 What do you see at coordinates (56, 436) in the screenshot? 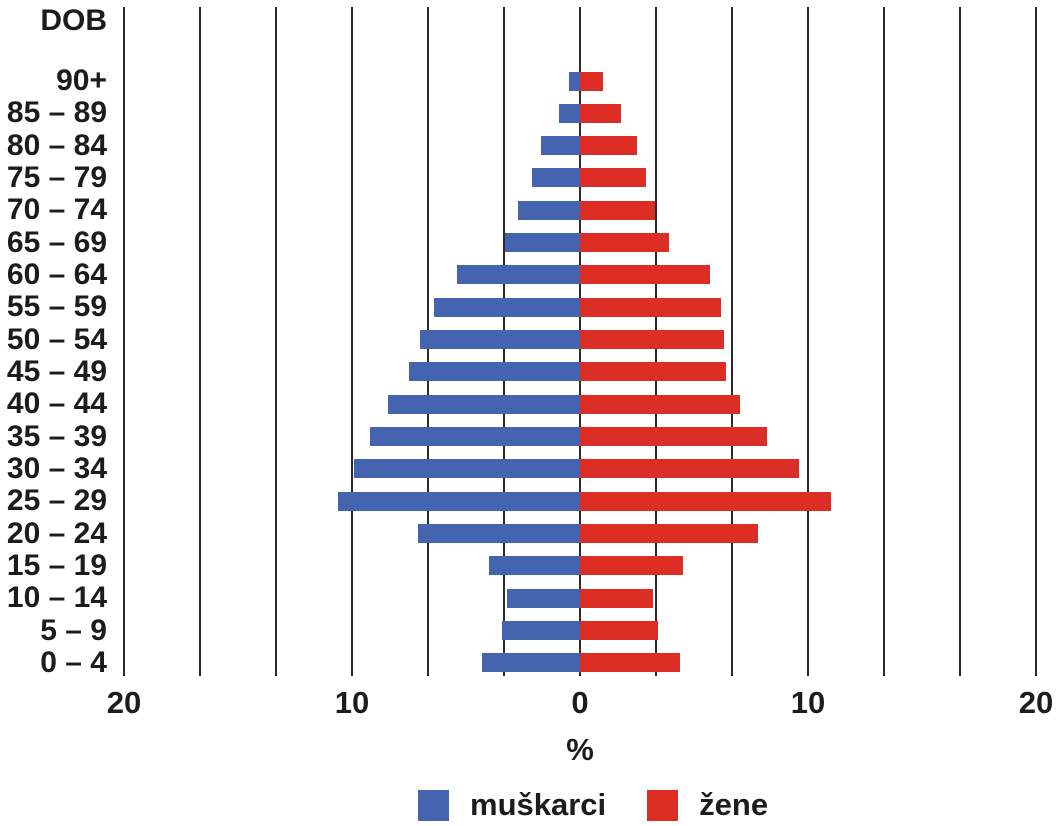
I see `age-group-label: 35 – 39` at bounding box center [56, 436].